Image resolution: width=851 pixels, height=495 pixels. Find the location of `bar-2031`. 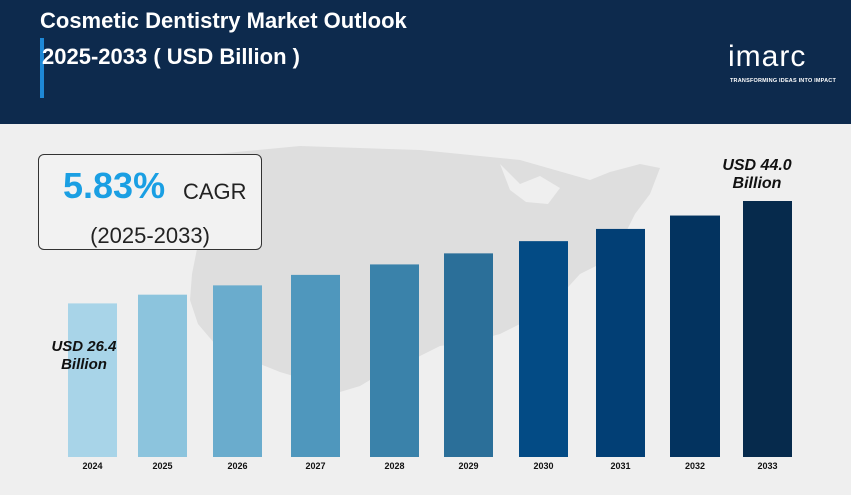

bar-2031 is located at coordinates (620, 342).